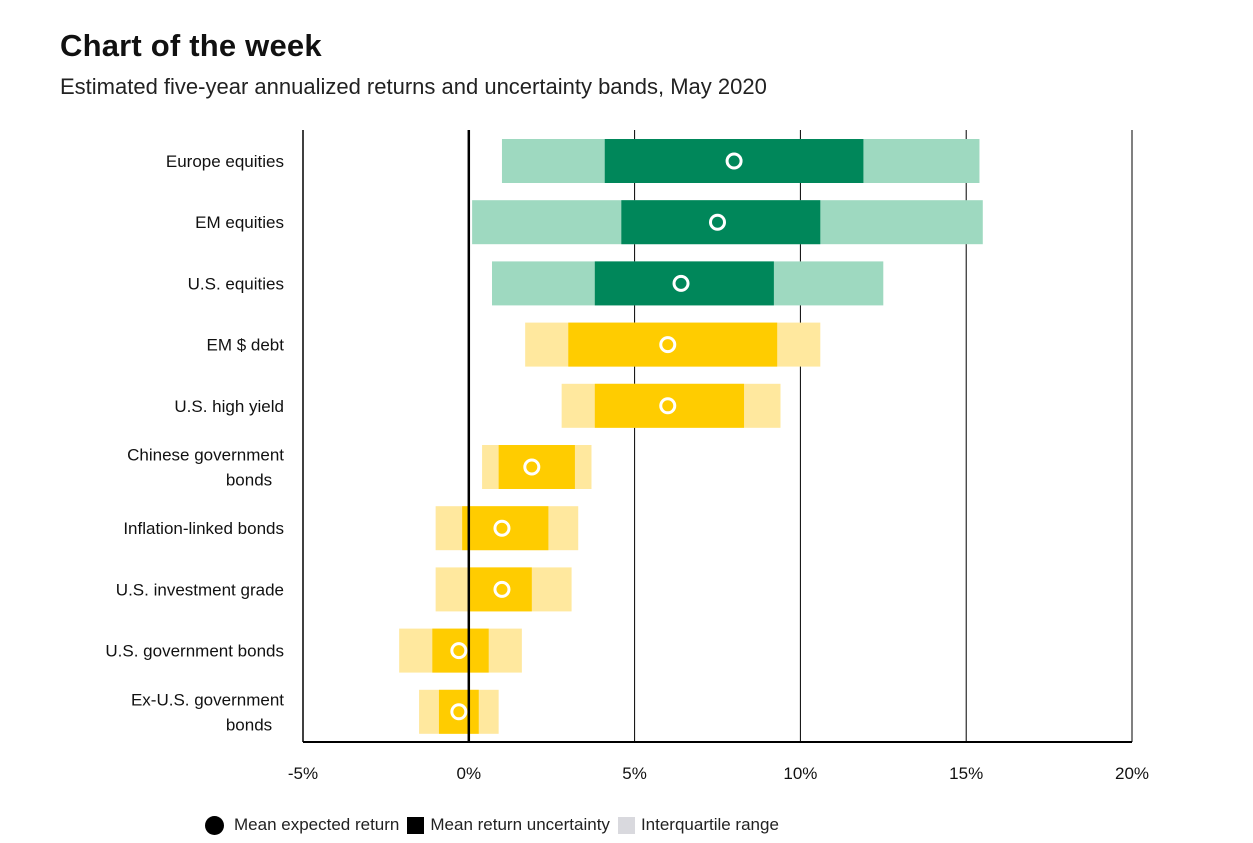  I want to click on legend-item-interquartile-range: Interquartile range, so click(698, 825).